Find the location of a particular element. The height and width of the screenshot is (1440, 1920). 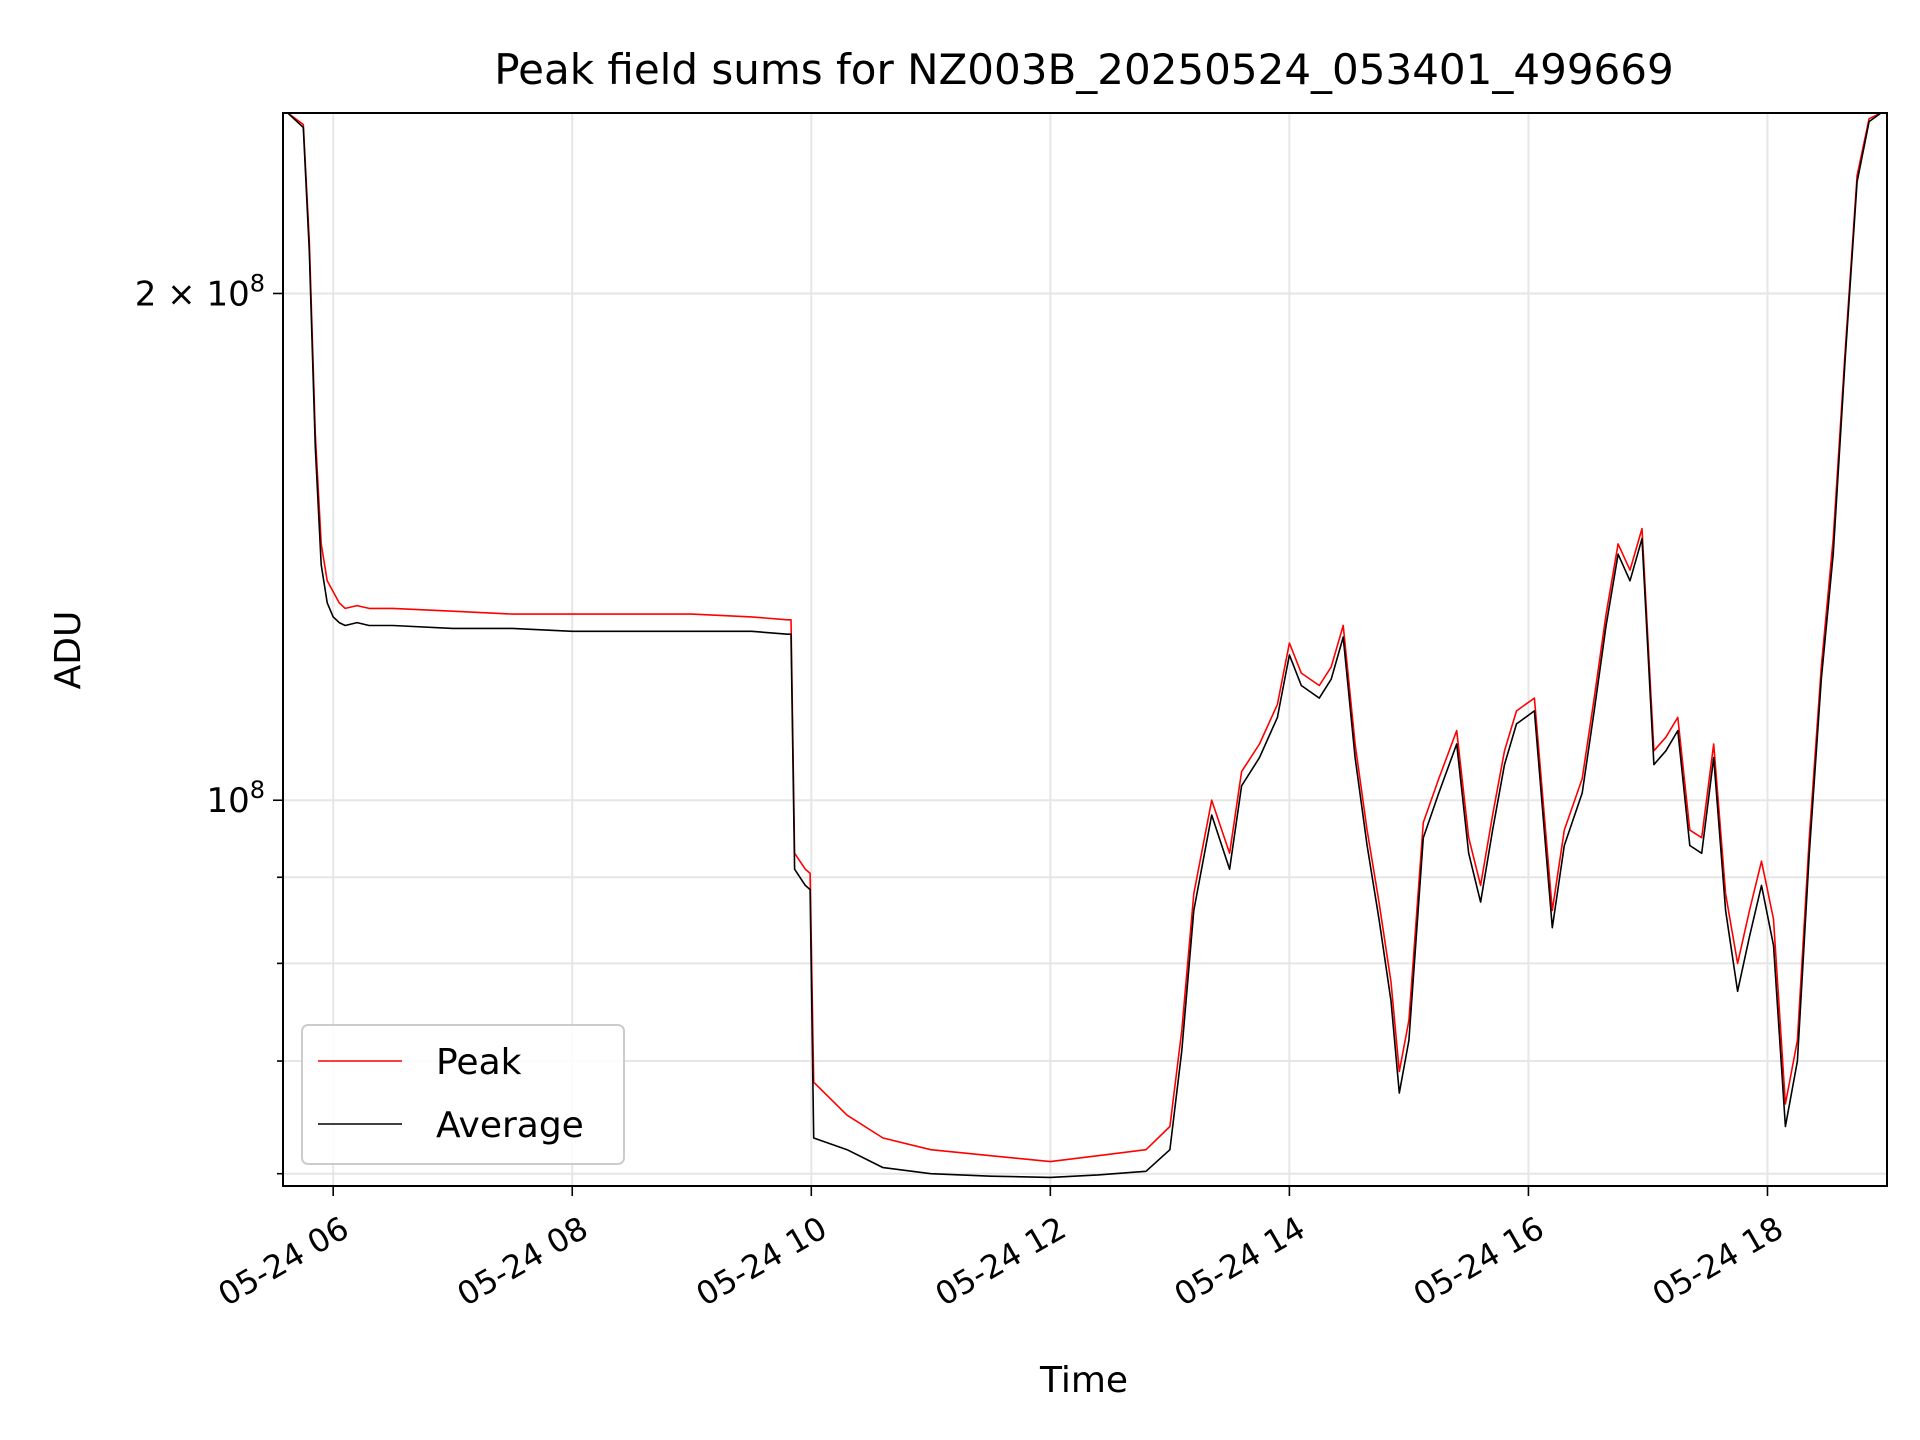

x-tick-label: 05-24 12 is located at coordinates (1001, 1261).